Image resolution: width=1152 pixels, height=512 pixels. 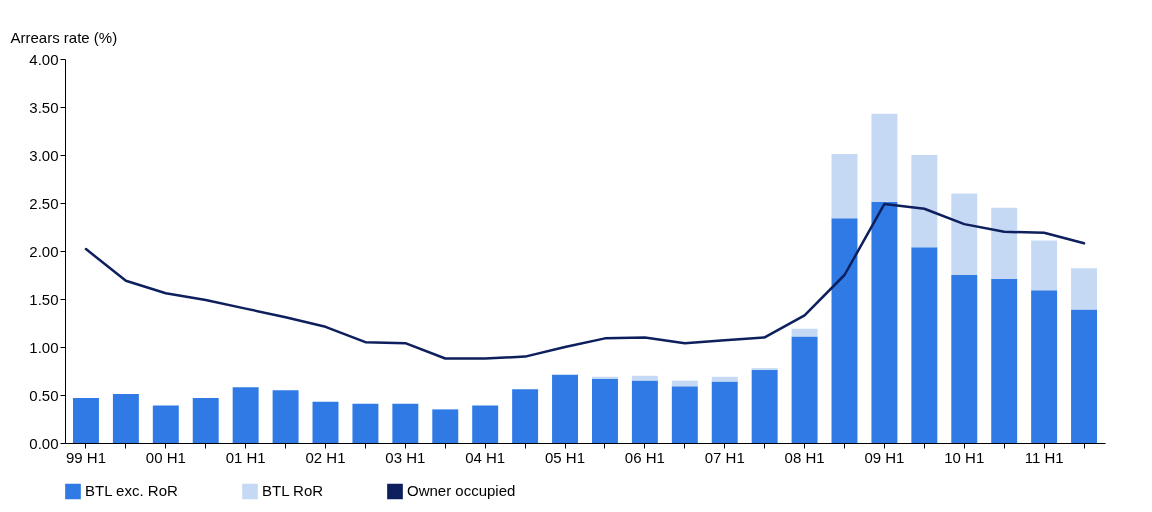 What do you see at coordinates (44, 395) in the screenshot?
I see `y-tick-label: 0.50` at bounding box center [44, 395].